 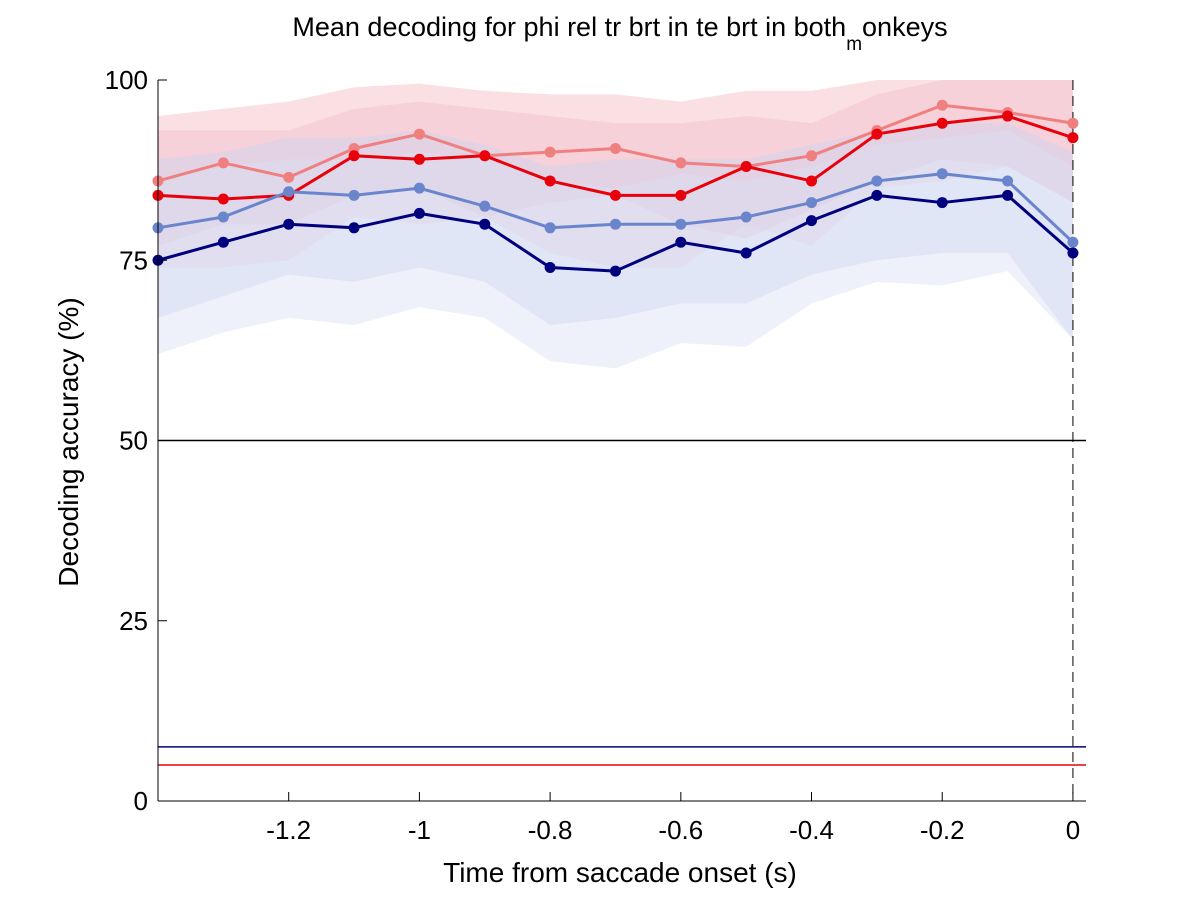 I want to click on x-axis-label: Time from saccade onset (s), so click(x=620, y=872).